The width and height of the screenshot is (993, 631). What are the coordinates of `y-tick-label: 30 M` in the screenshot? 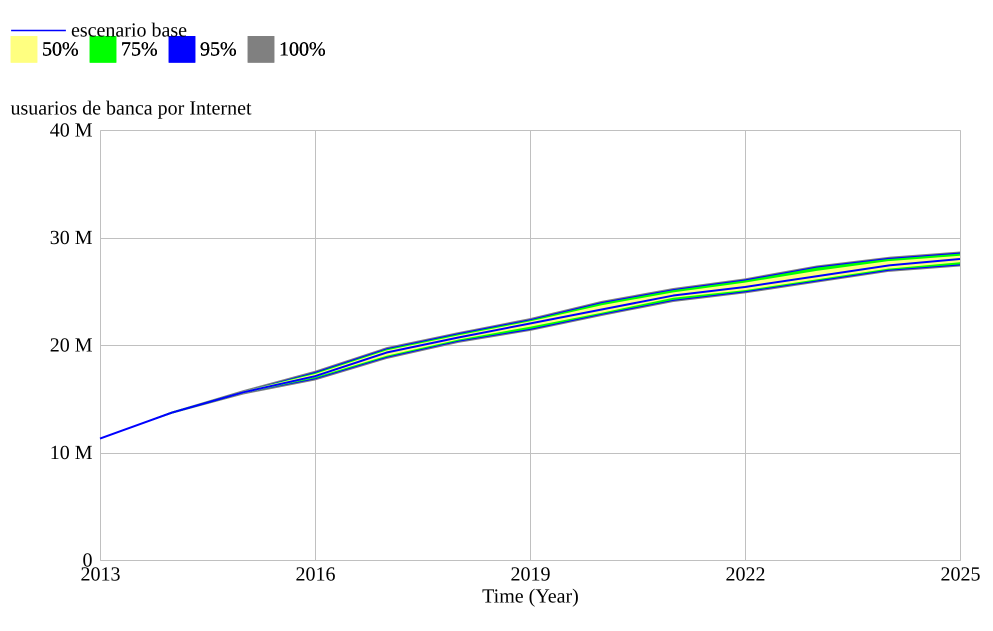 It's located at (71, 238).